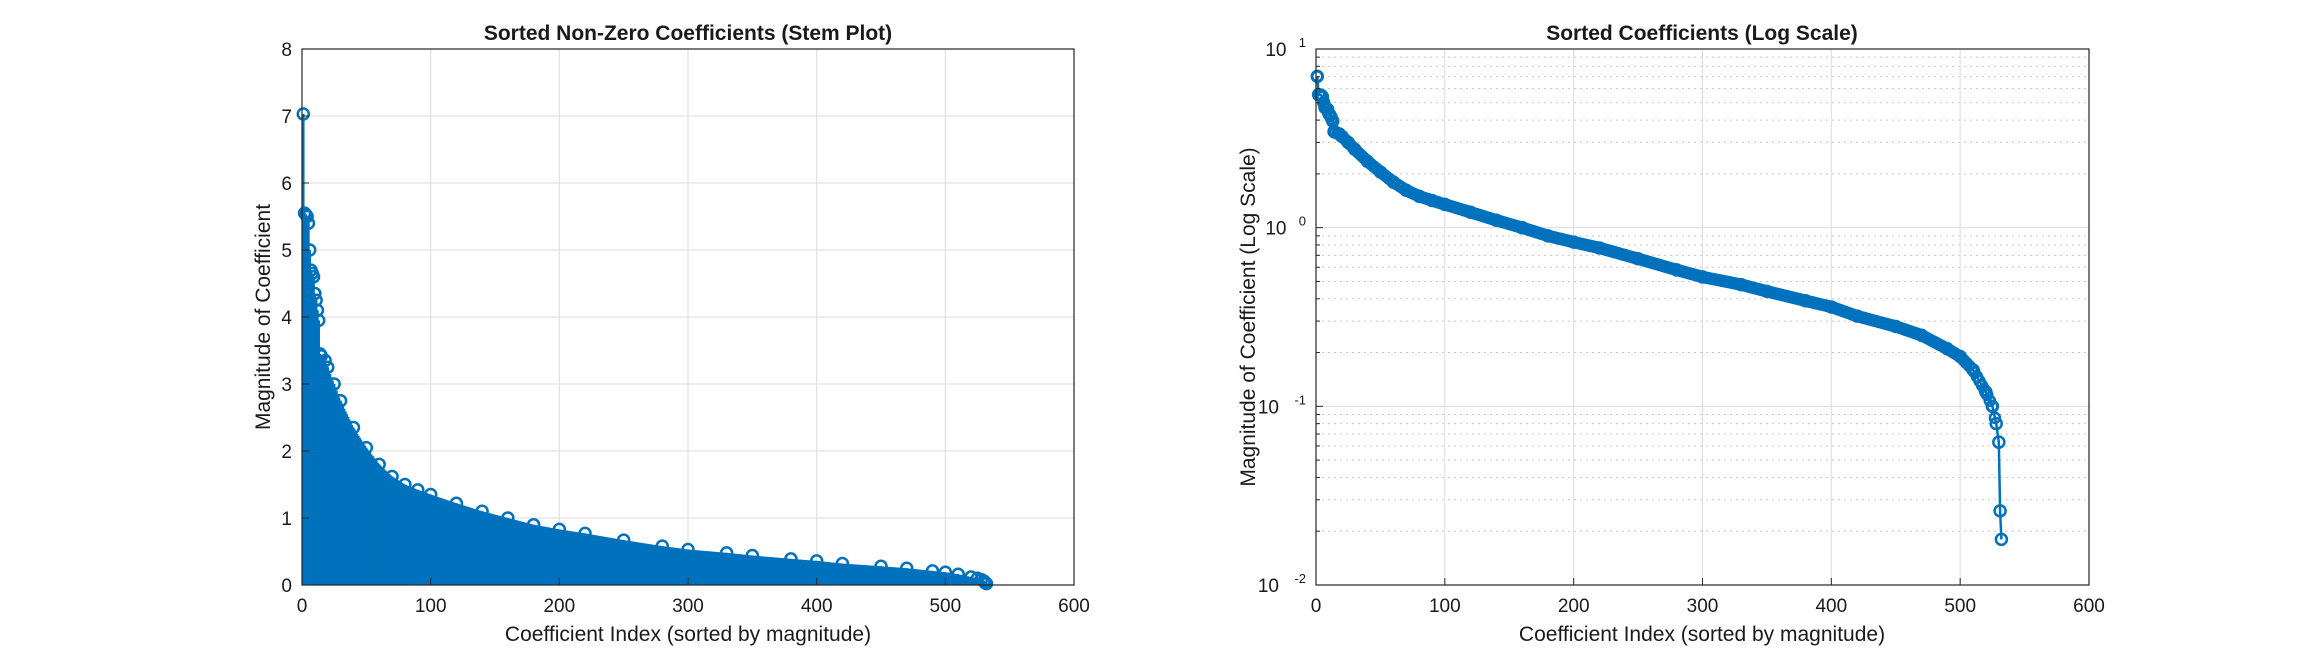 This screenshot has height=656, width=2304. I want to click on log-plot-x-tick-label: 300, so click(1703, 606).